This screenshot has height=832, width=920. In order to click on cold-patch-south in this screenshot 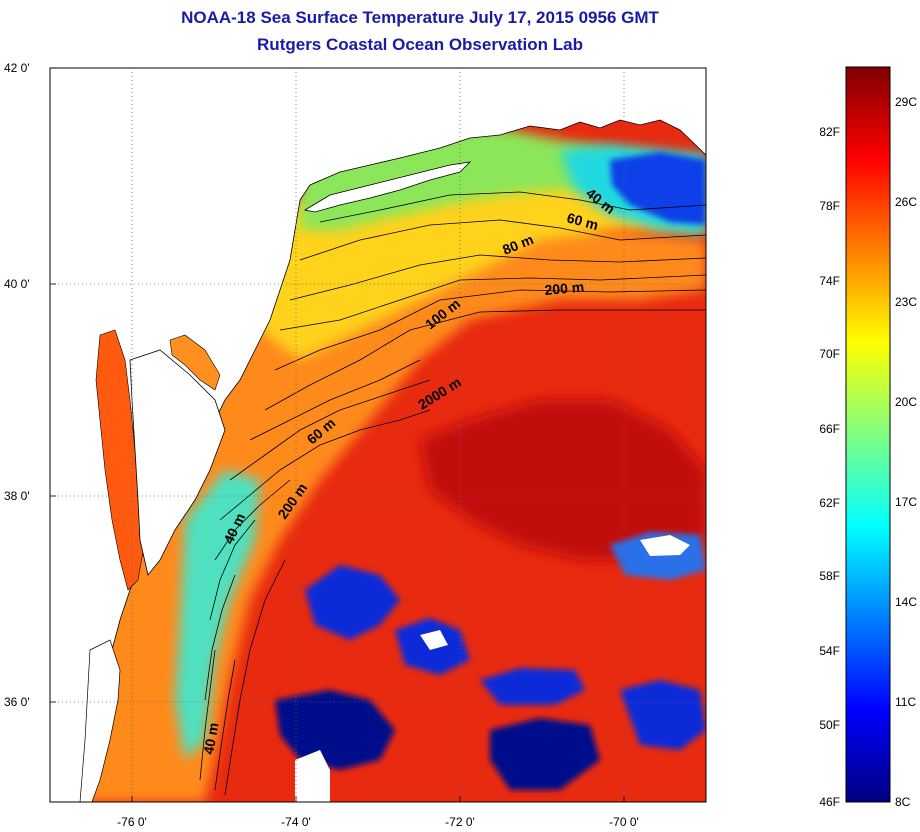, I will do `click(335, 730)`.